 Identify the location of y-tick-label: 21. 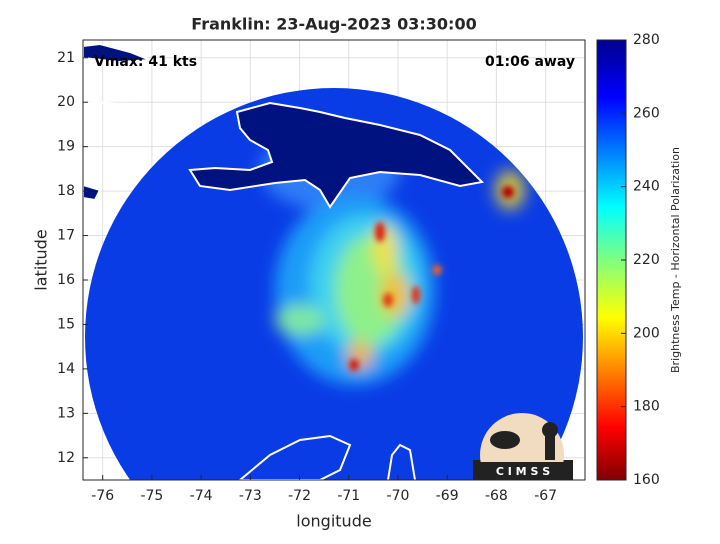
(66, 58).